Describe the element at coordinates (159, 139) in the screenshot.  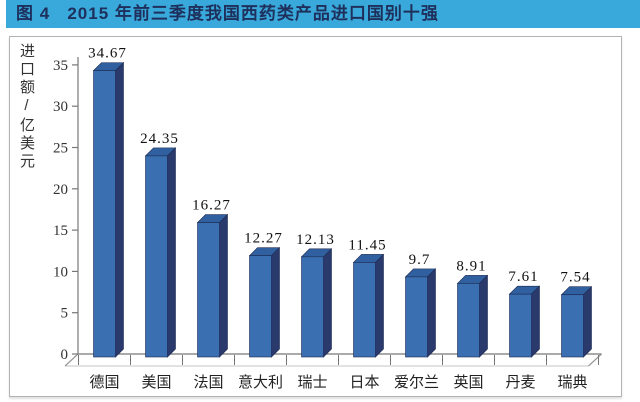
I see `value-label: 24.35` at that location.